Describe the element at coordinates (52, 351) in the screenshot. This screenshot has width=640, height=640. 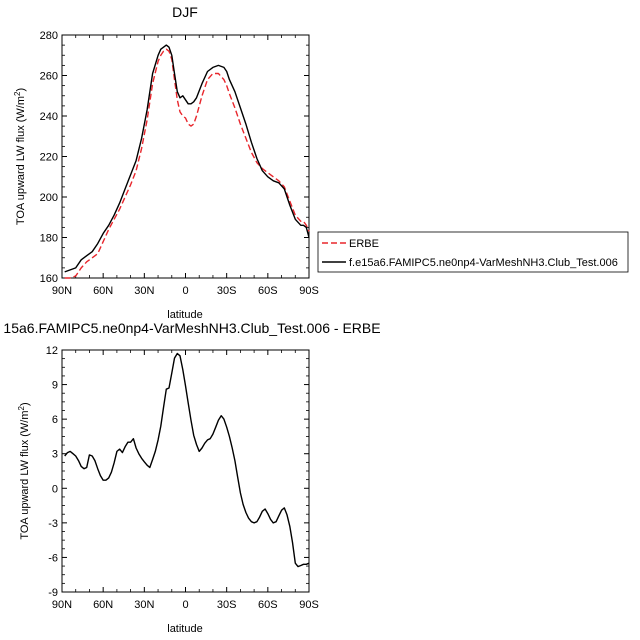
I see `y-tick-label: 12` at that location.